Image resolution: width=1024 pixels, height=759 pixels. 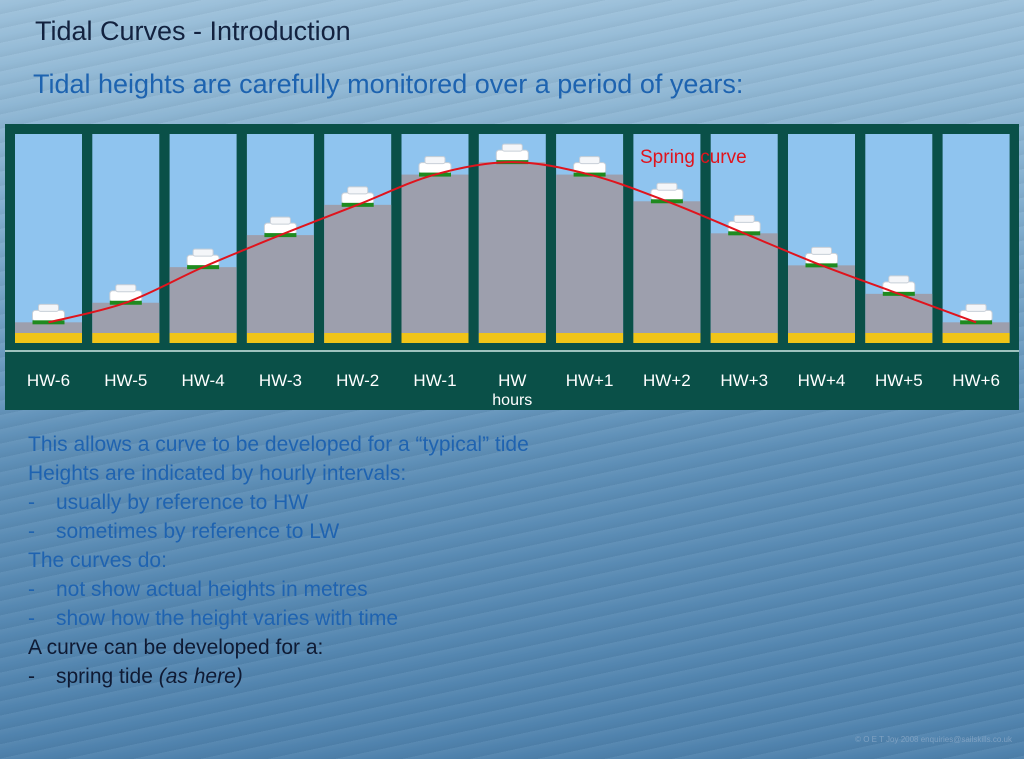 I want to click on hour-tick-label: HW+4, so click(x=822, y=380).